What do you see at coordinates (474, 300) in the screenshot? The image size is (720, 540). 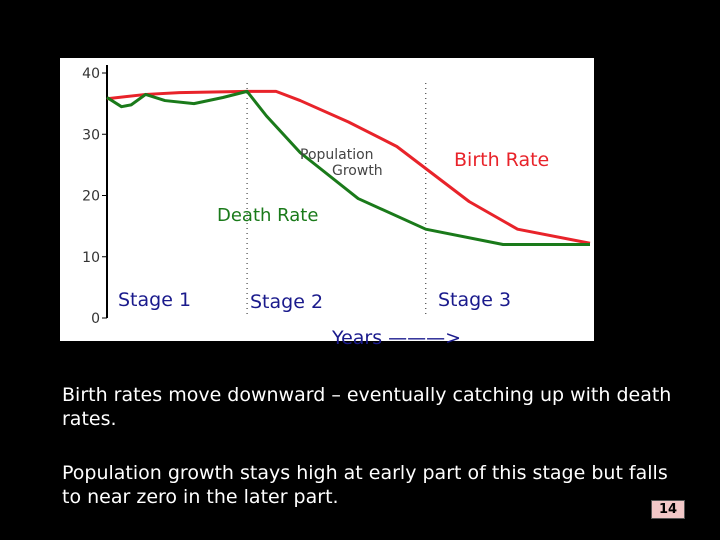 I see `stage-3-label: Stage 3` at bounding box center [474, 300].